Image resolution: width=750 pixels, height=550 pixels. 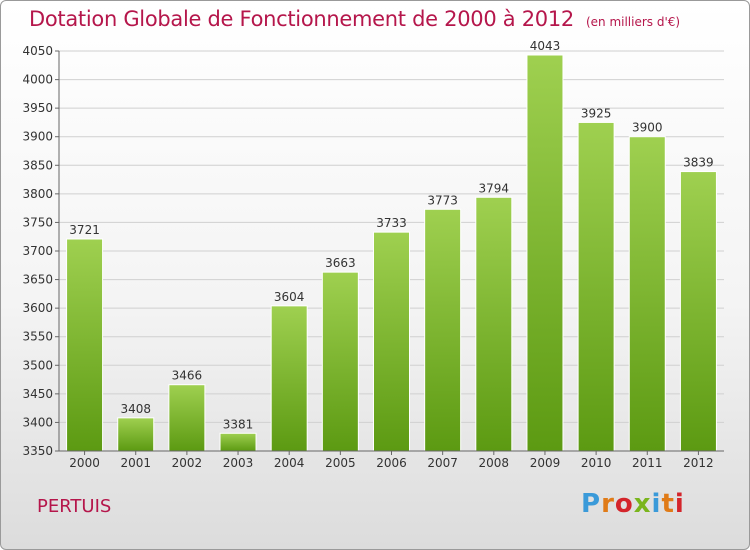 I want to click on x-tick-label: 2005, so click(x=340, y=463).